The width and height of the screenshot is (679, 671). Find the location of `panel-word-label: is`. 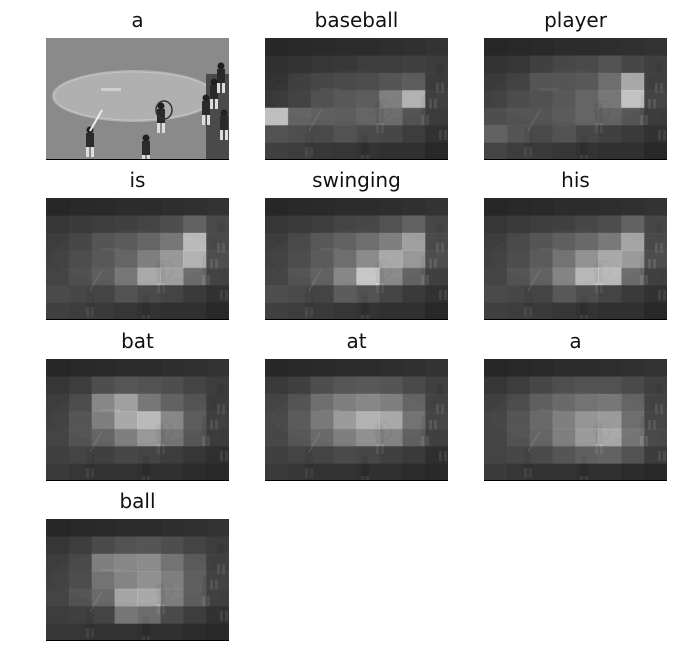

panel-word-label: is is located at coordinates (137, 180).